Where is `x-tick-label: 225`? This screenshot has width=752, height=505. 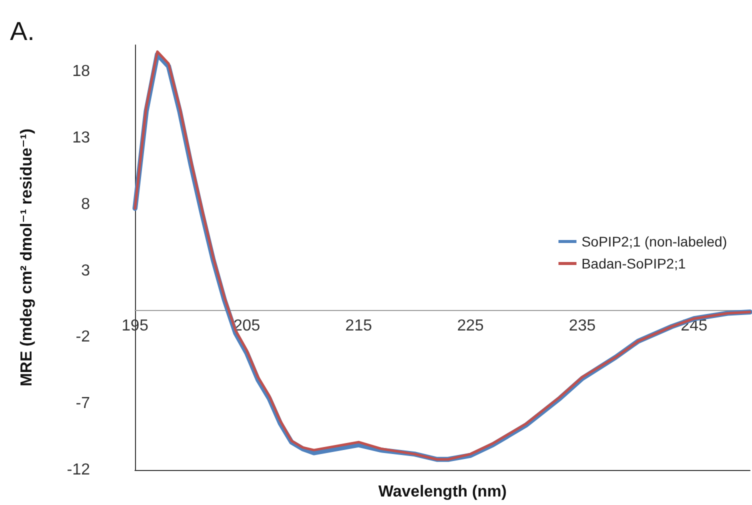 x-tick-label: 225 is located at coordinates (470, 325).